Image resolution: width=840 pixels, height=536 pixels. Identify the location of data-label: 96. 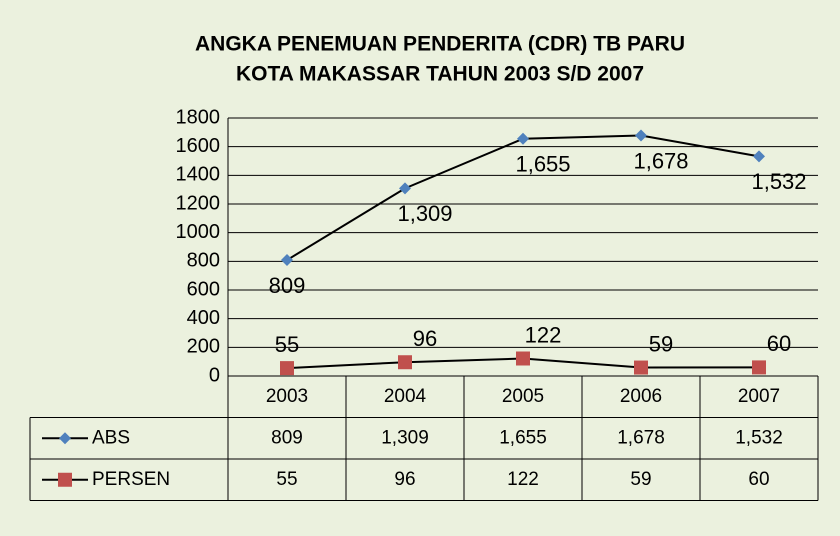
(425, 338).